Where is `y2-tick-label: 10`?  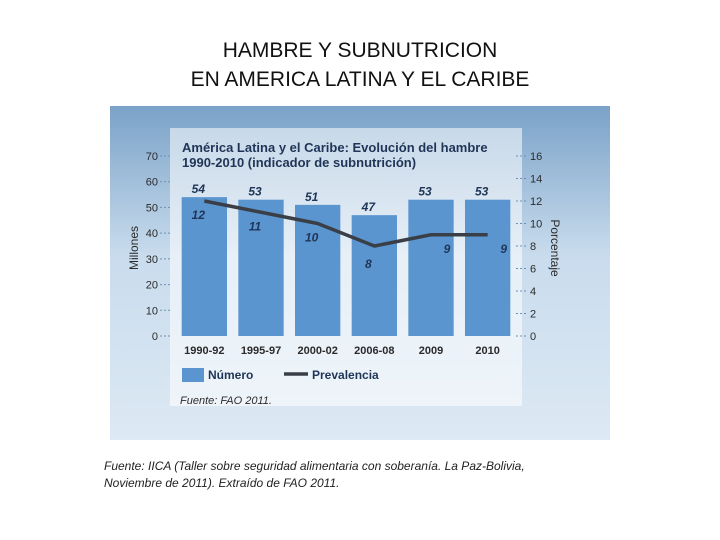 y2-tick-label: 10 is located at coordinates (536, 225).